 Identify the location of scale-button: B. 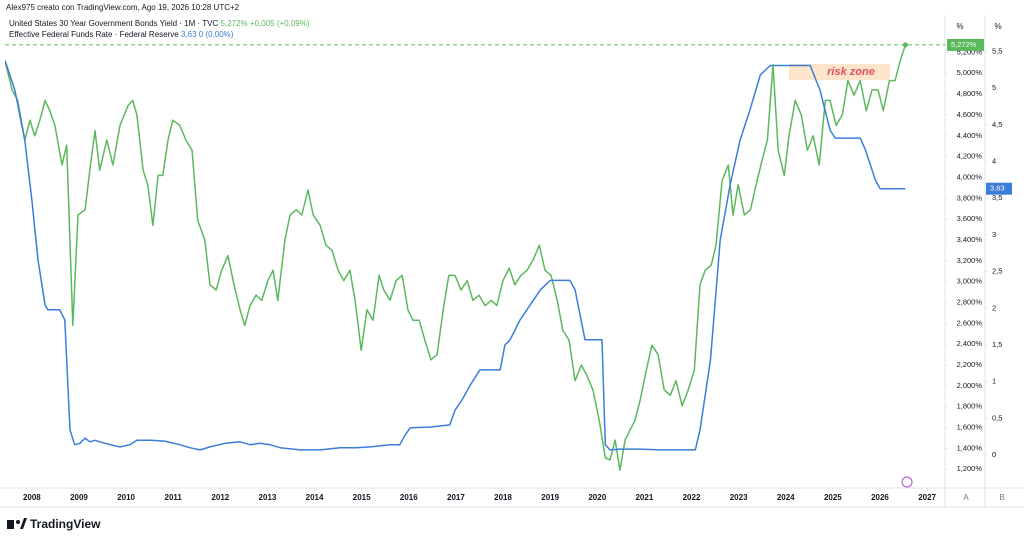
(1001, 497).